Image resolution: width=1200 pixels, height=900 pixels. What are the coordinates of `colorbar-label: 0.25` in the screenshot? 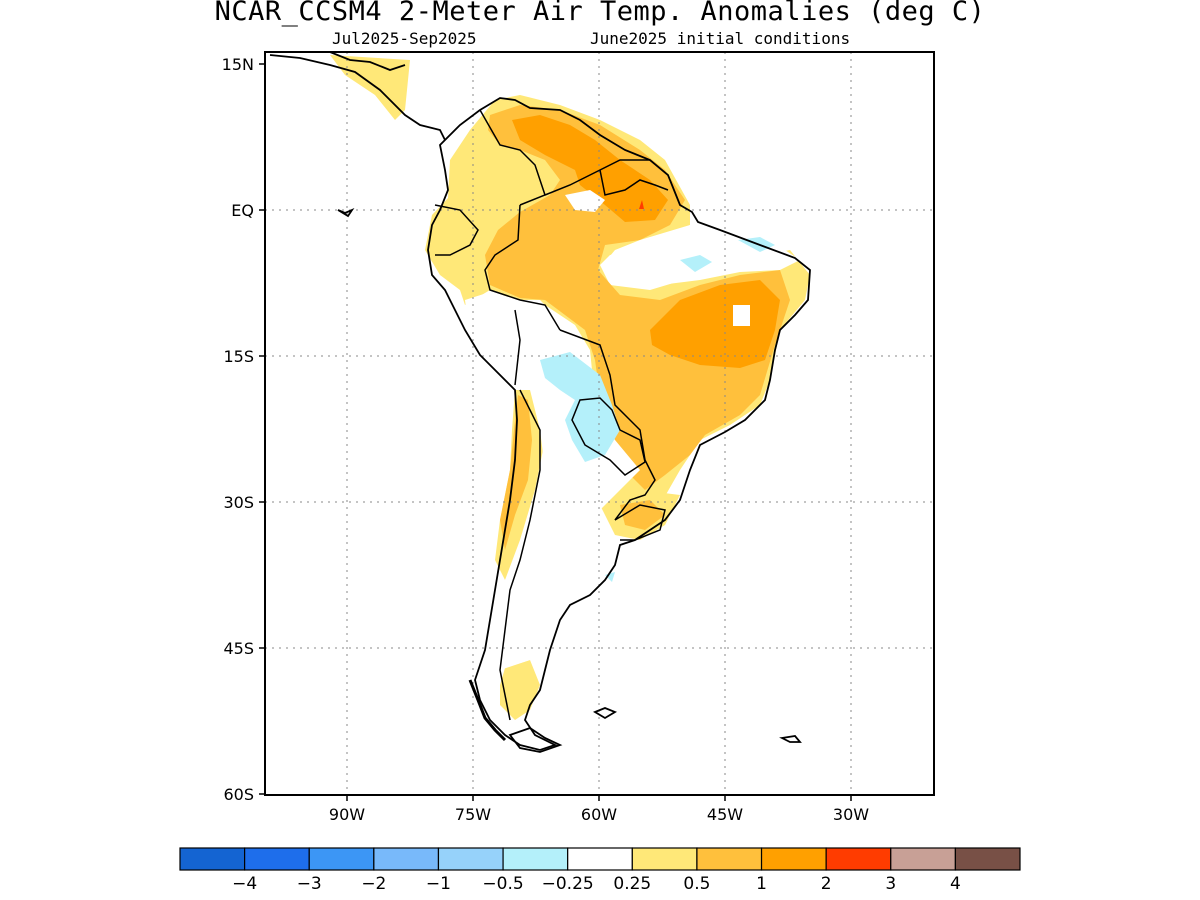 It's located at (632, 884).